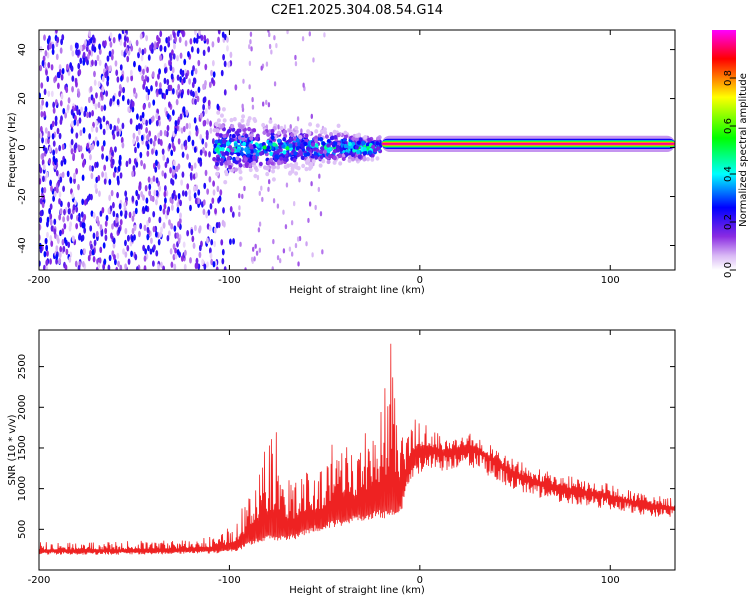 The height and width of the screenshot is (600, 750). What do you see at coordinates (22, 407) in the screenshot?
I see `snr-y-tick-label: 2000` at bounding box center [22, 407].